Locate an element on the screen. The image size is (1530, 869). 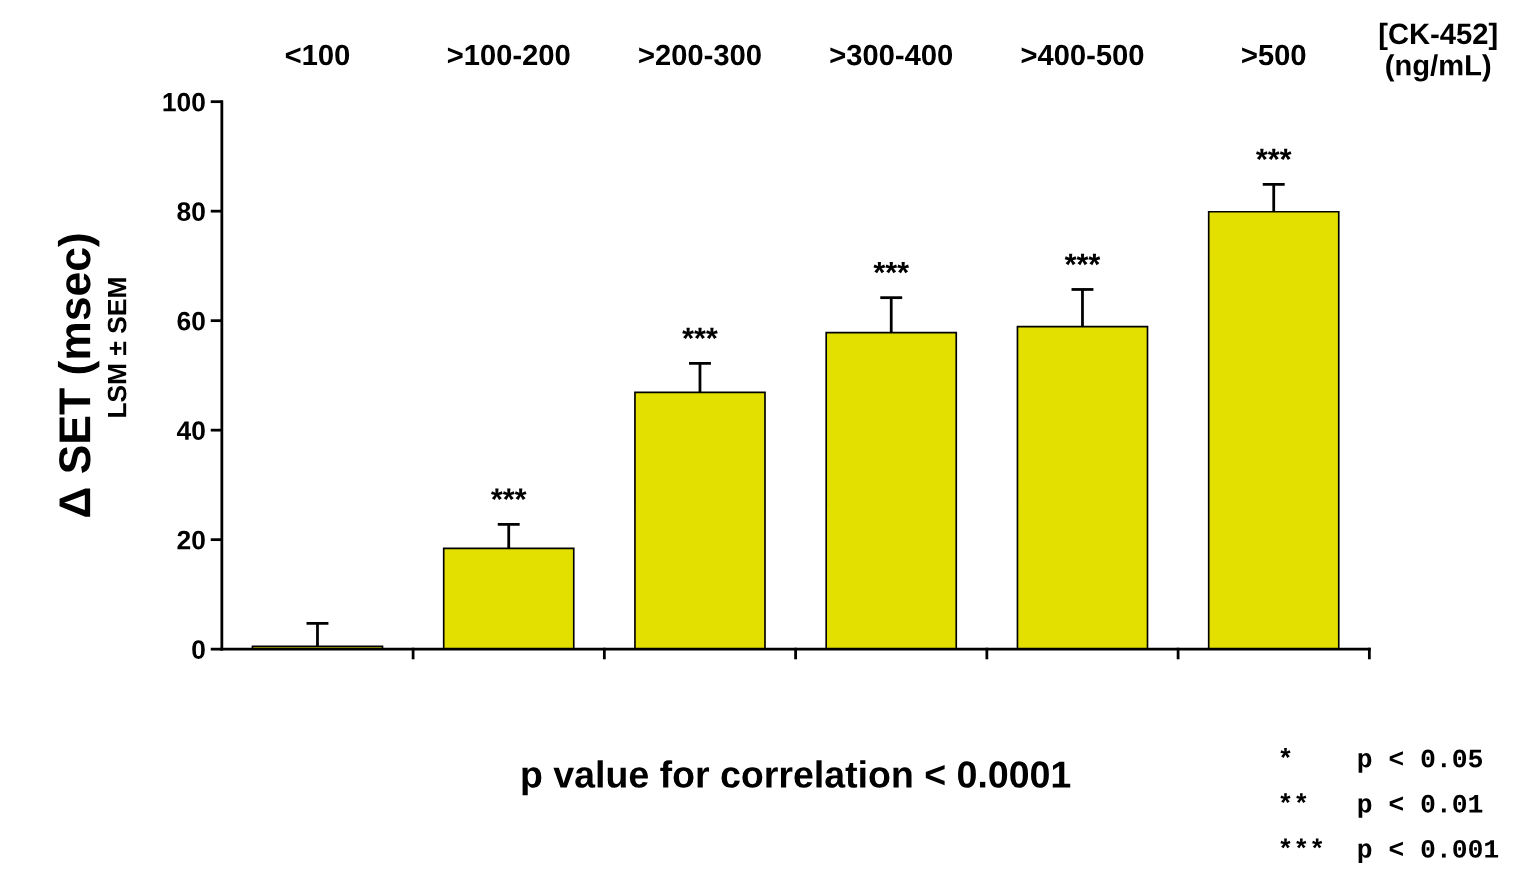
y-tick-label: 20 is located at coordinates (191, 540).